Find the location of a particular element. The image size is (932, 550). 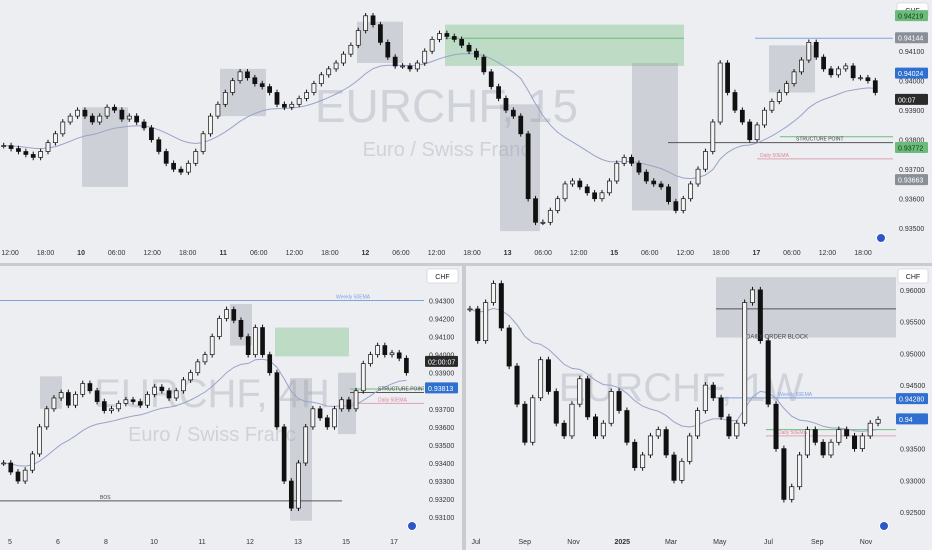

annotation-label: Weekly 50EMA is located at coordinates (795, 395).